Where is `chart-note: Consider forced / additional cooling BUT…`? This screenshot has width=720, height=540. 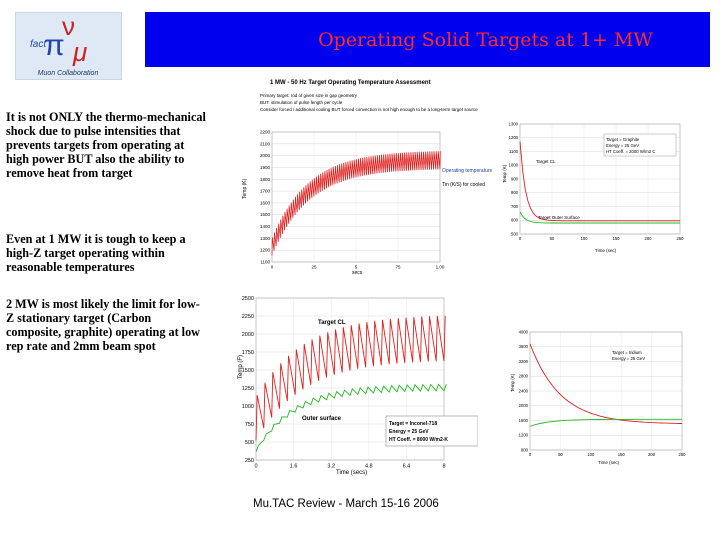
chart-note: Consider forced / additional cooling BUT… is located at coordinates (369, 109).